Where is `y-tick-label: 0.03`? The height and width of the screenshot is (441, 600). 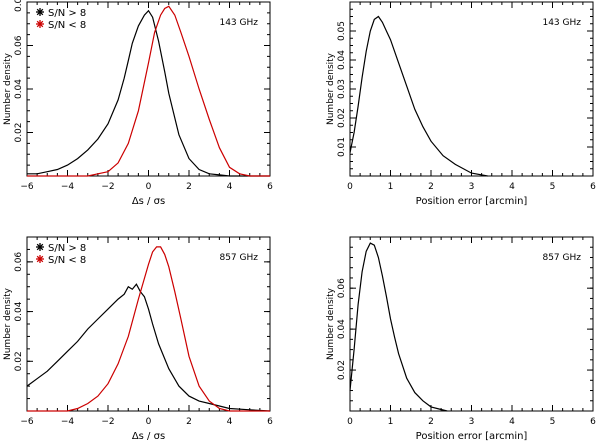
y-tick-label: 0.03 is located at coordinates (342, 89).